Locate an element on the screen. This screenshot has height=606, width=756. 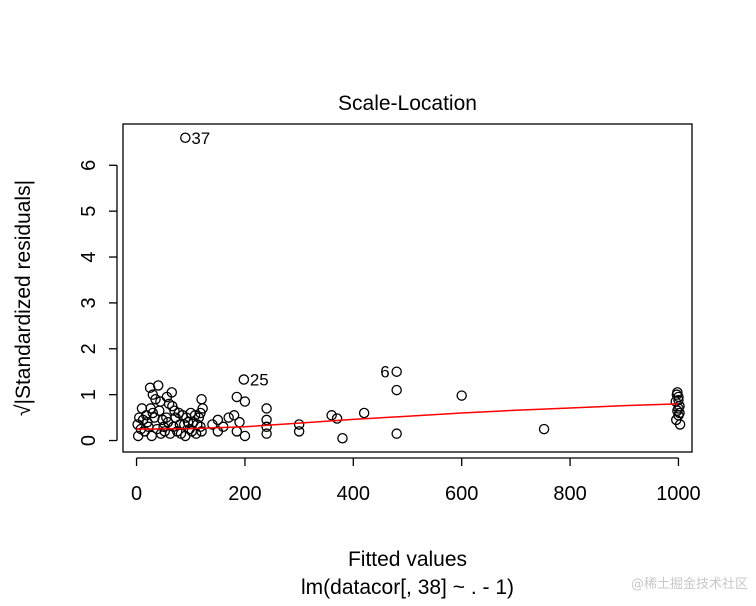
point-label: 6 is located at coordinates (384, 372).